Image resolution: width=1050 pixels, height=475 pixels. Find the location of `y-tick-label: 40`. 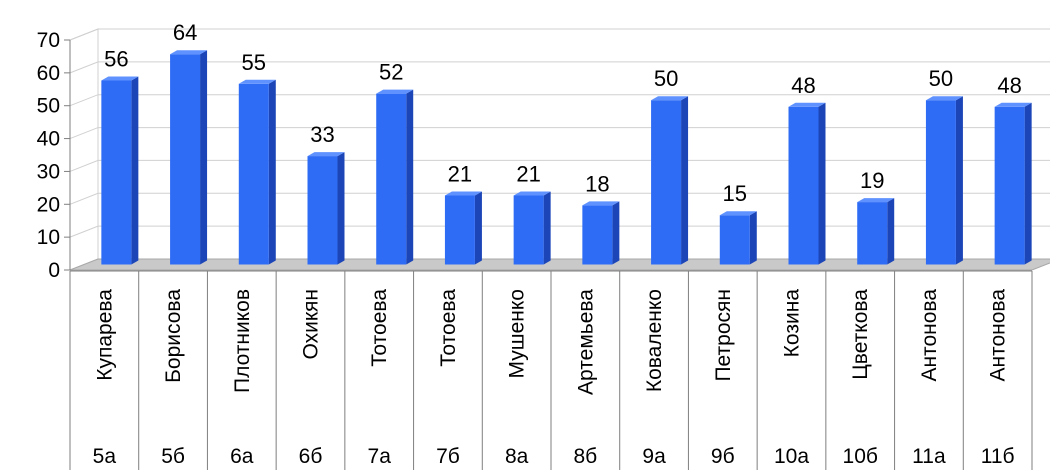

y-tick-label: 40 is located at coordinates (48, 139).